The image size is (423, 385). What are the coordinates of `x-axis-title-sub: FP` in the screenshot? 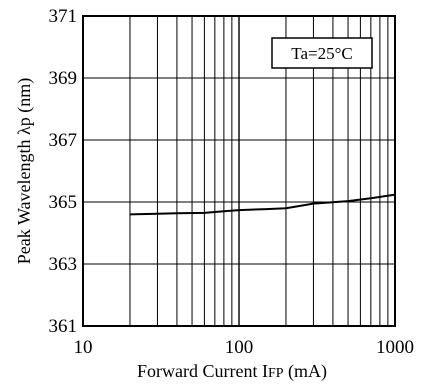 It's located at (276, 373).